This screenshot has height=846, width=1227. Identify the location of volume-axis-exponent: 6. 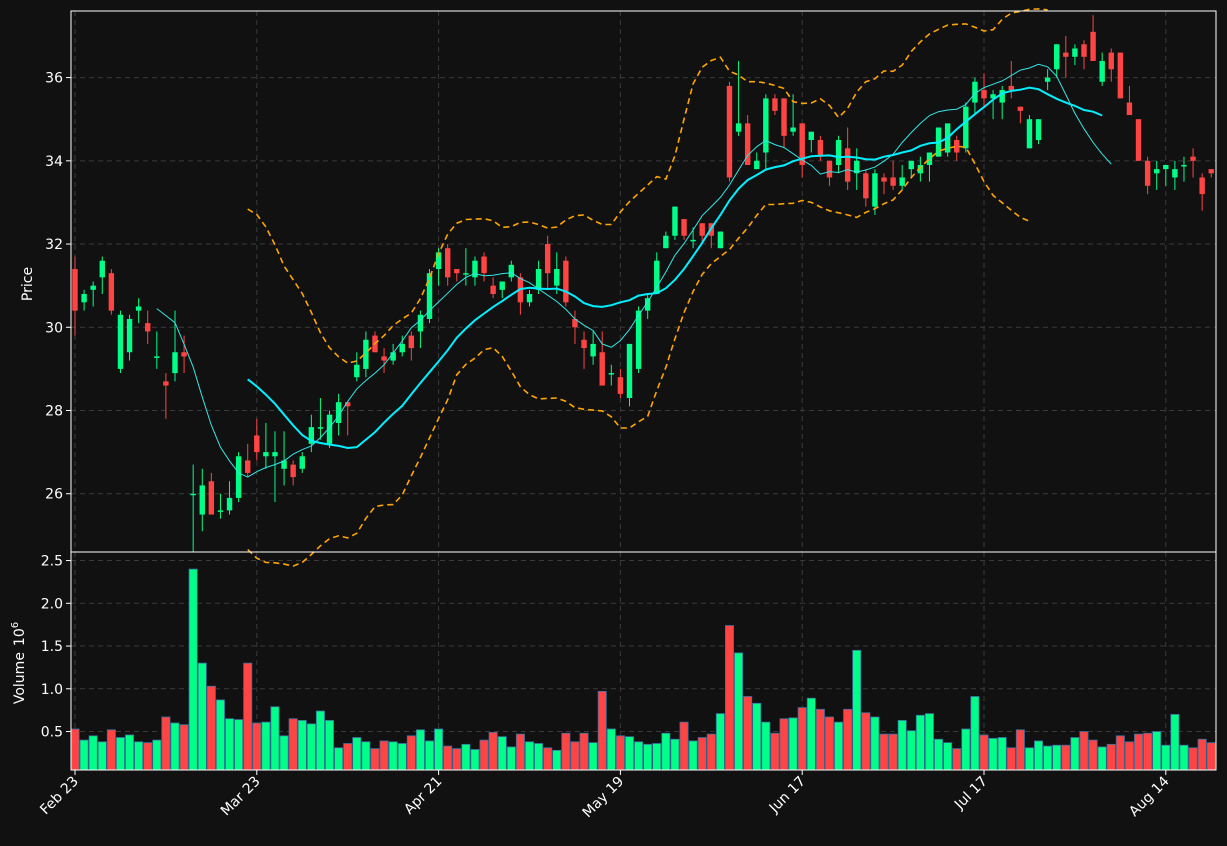
(15, 625).